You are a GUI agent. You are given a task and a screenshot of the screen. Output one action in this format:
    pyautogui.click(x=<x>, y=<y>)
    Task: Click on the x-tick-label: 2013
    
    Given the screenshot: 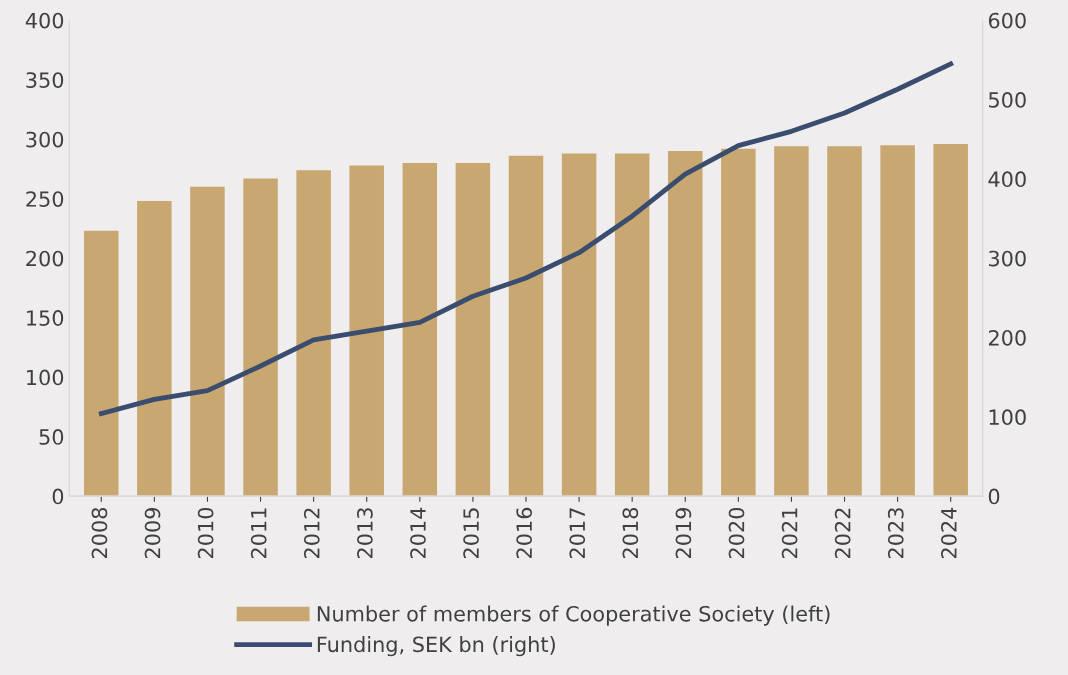 What is the action you would take?
    pyautogui.click(x=365, y=533)
    